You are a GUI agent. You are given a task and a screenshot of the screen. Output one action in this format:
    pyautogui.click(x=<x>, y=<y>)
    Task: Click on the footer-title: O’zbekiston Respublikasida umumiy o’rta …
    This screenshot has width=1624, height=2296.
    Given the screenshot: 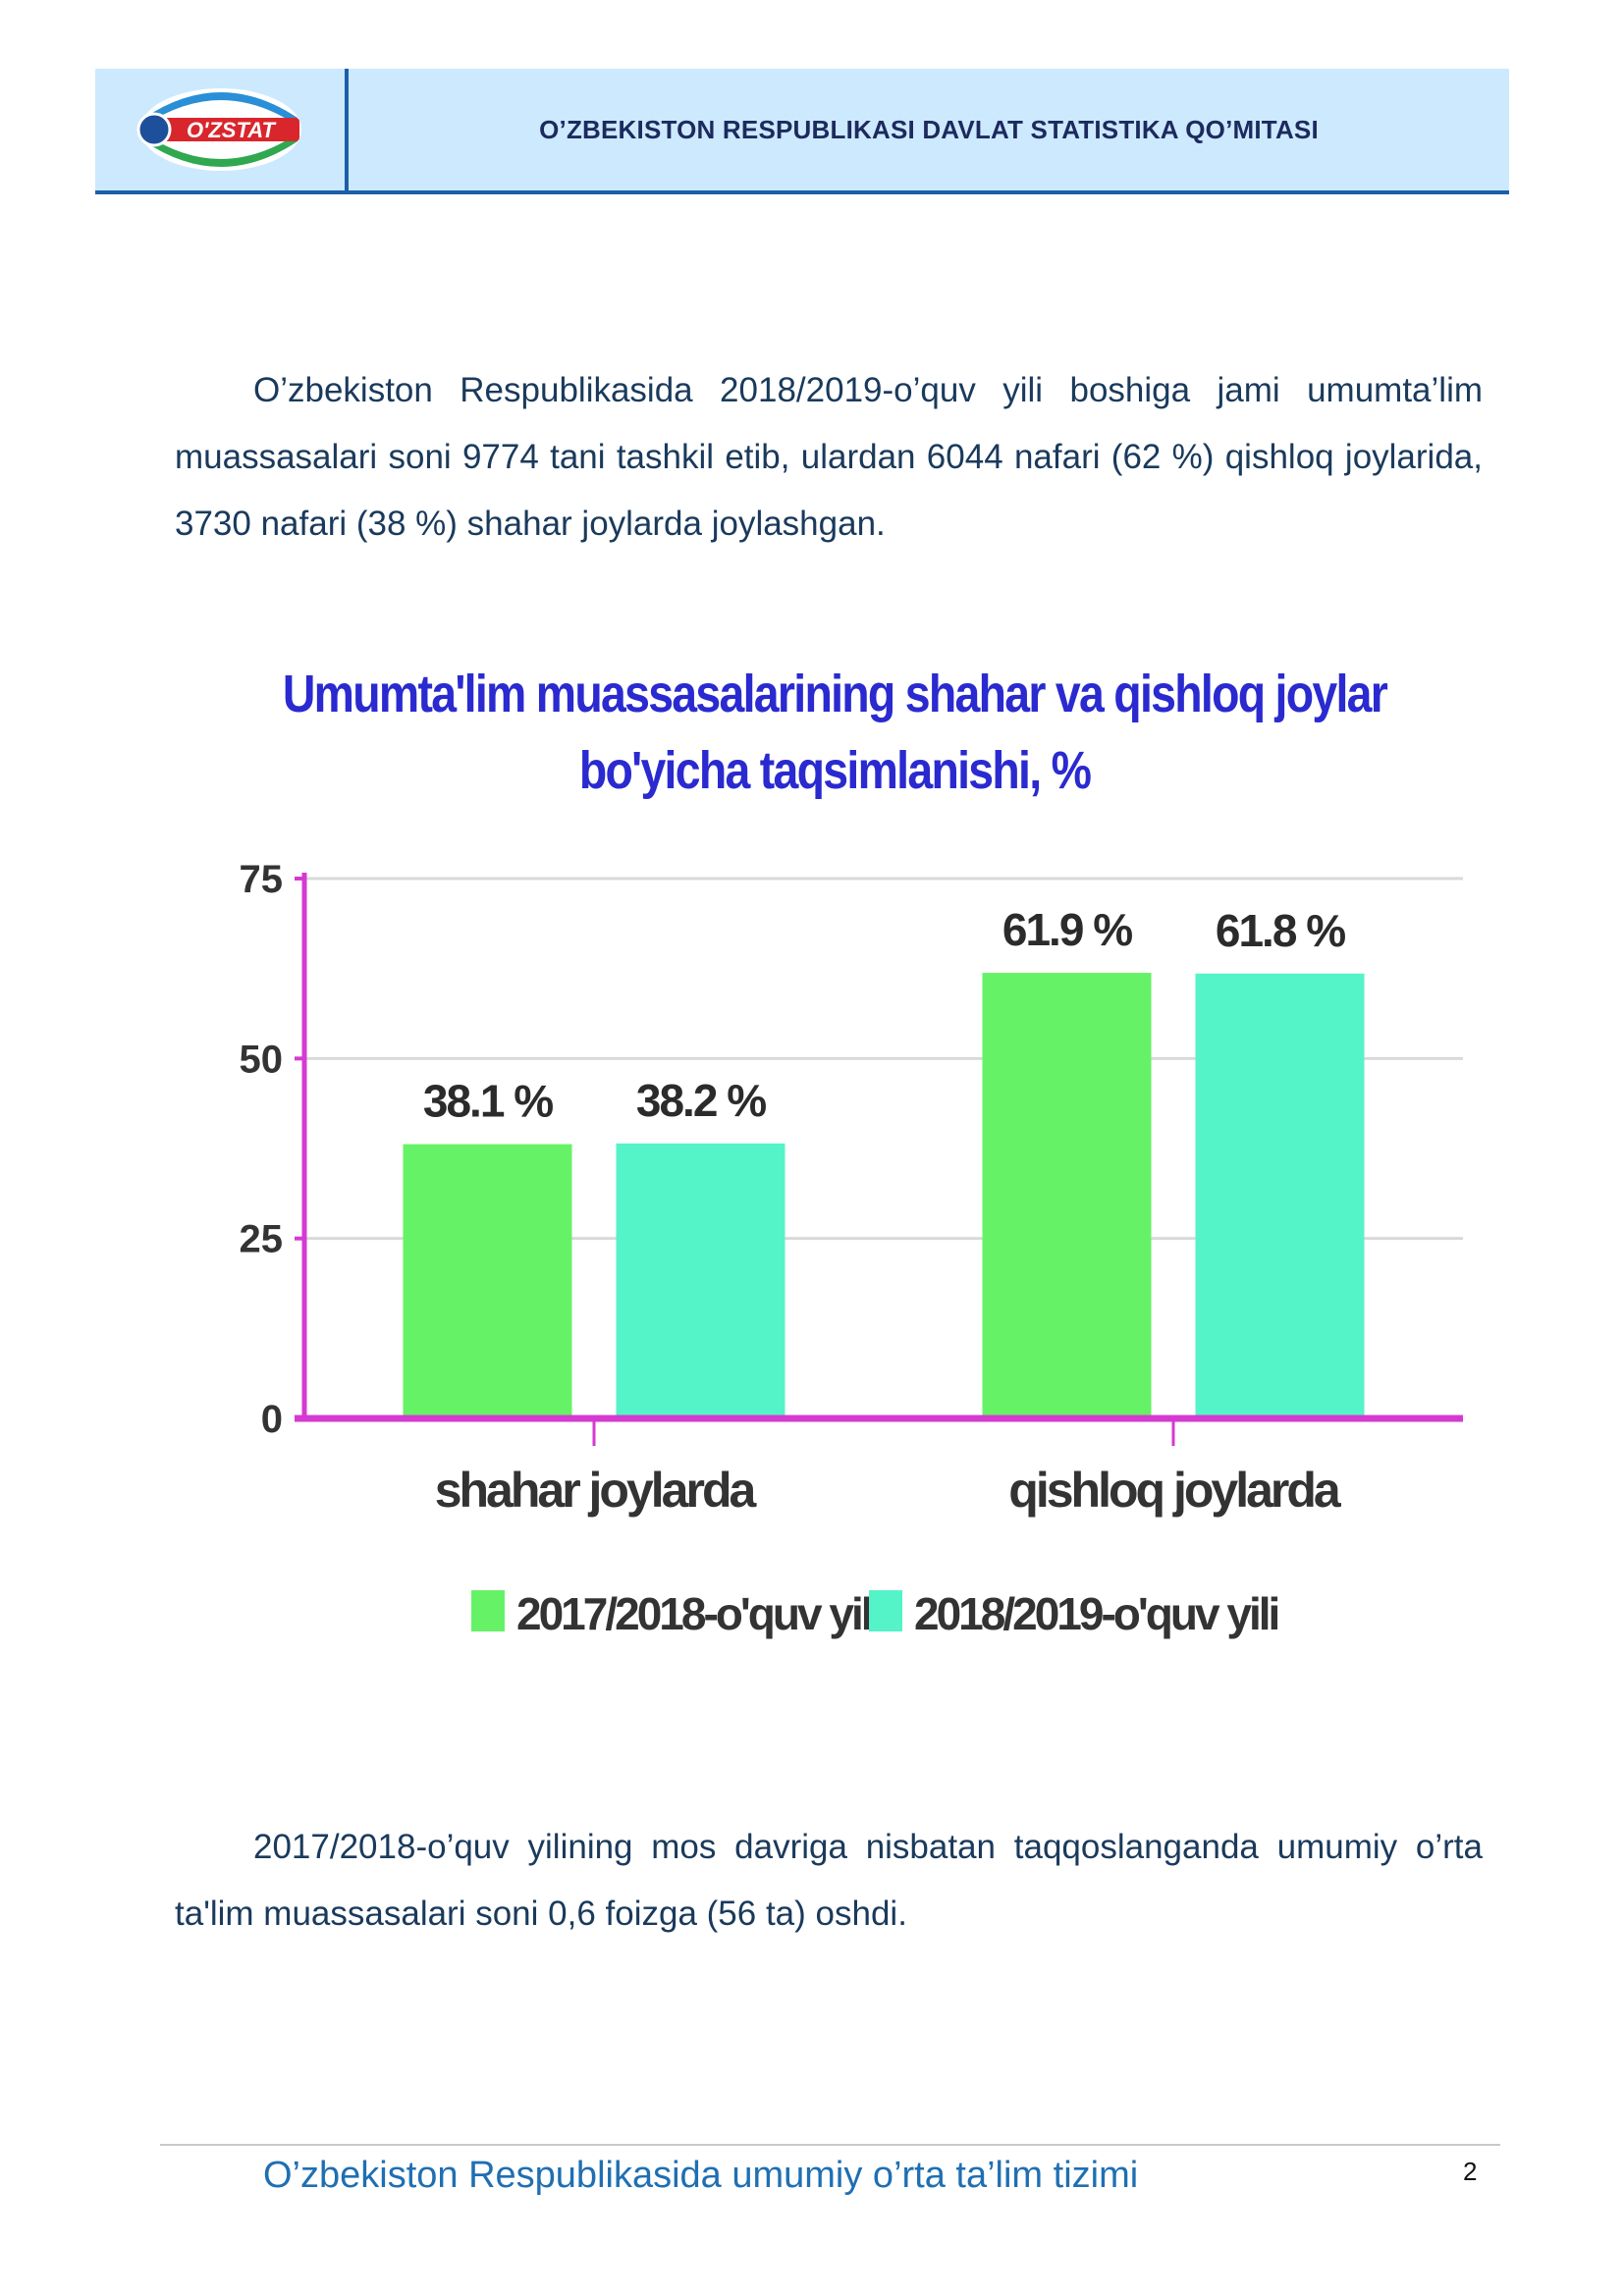 What is the action you would take?
    pyautogui.click(x=701, y=2175)
    